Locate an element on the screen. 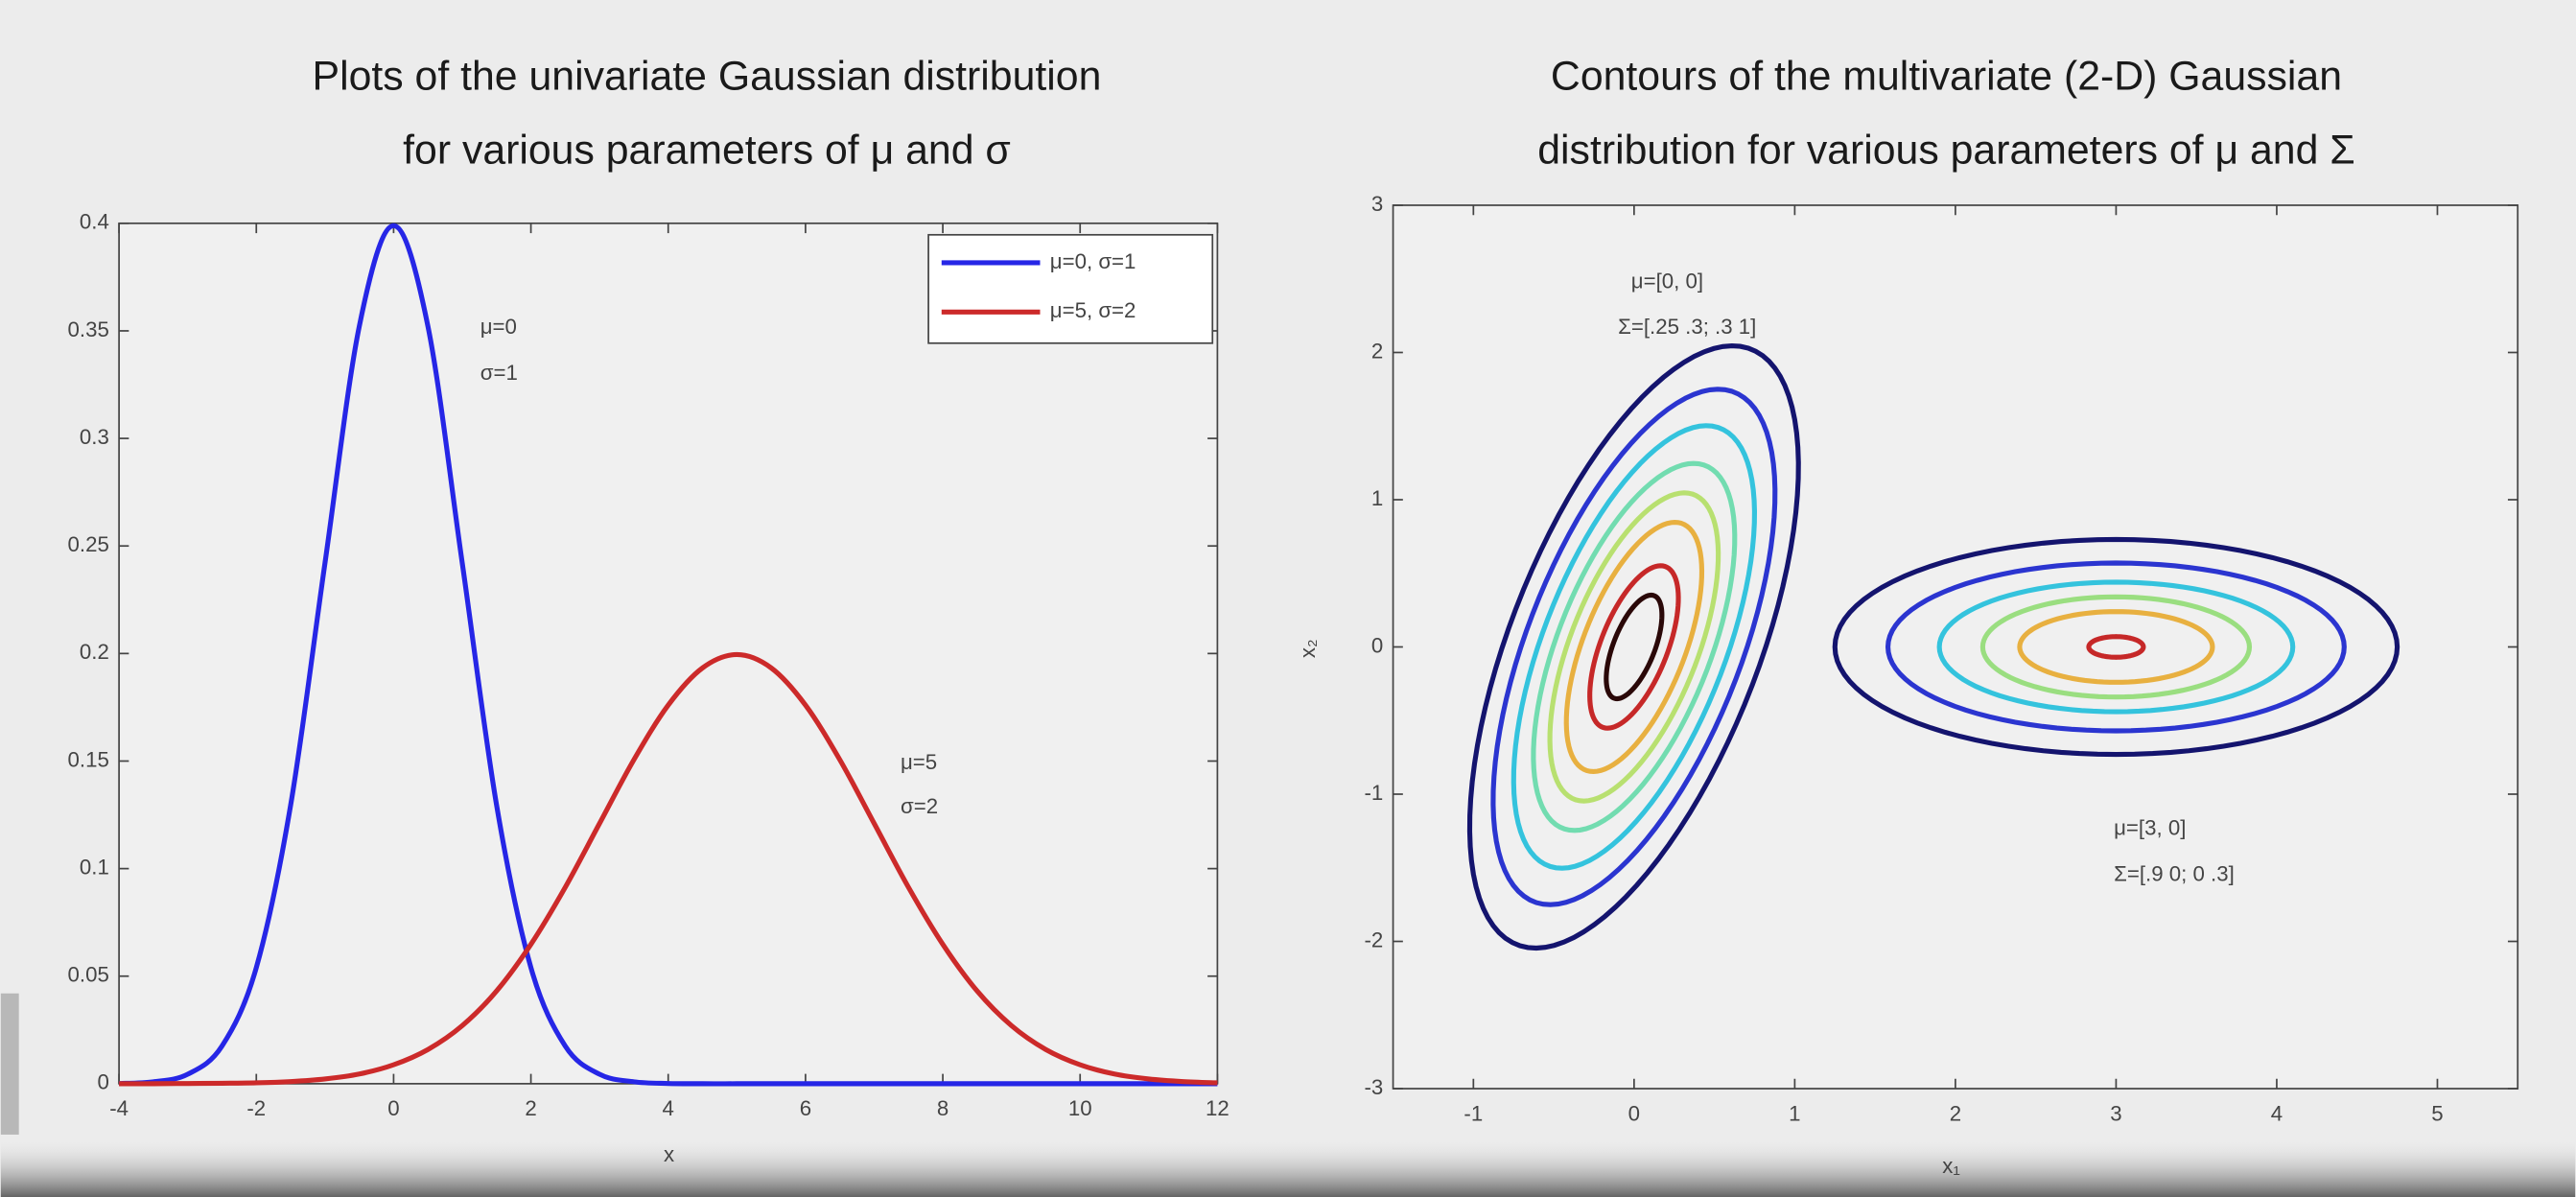  legend-label: μ=5, σ=2 is located at coordinates (1093, 310).